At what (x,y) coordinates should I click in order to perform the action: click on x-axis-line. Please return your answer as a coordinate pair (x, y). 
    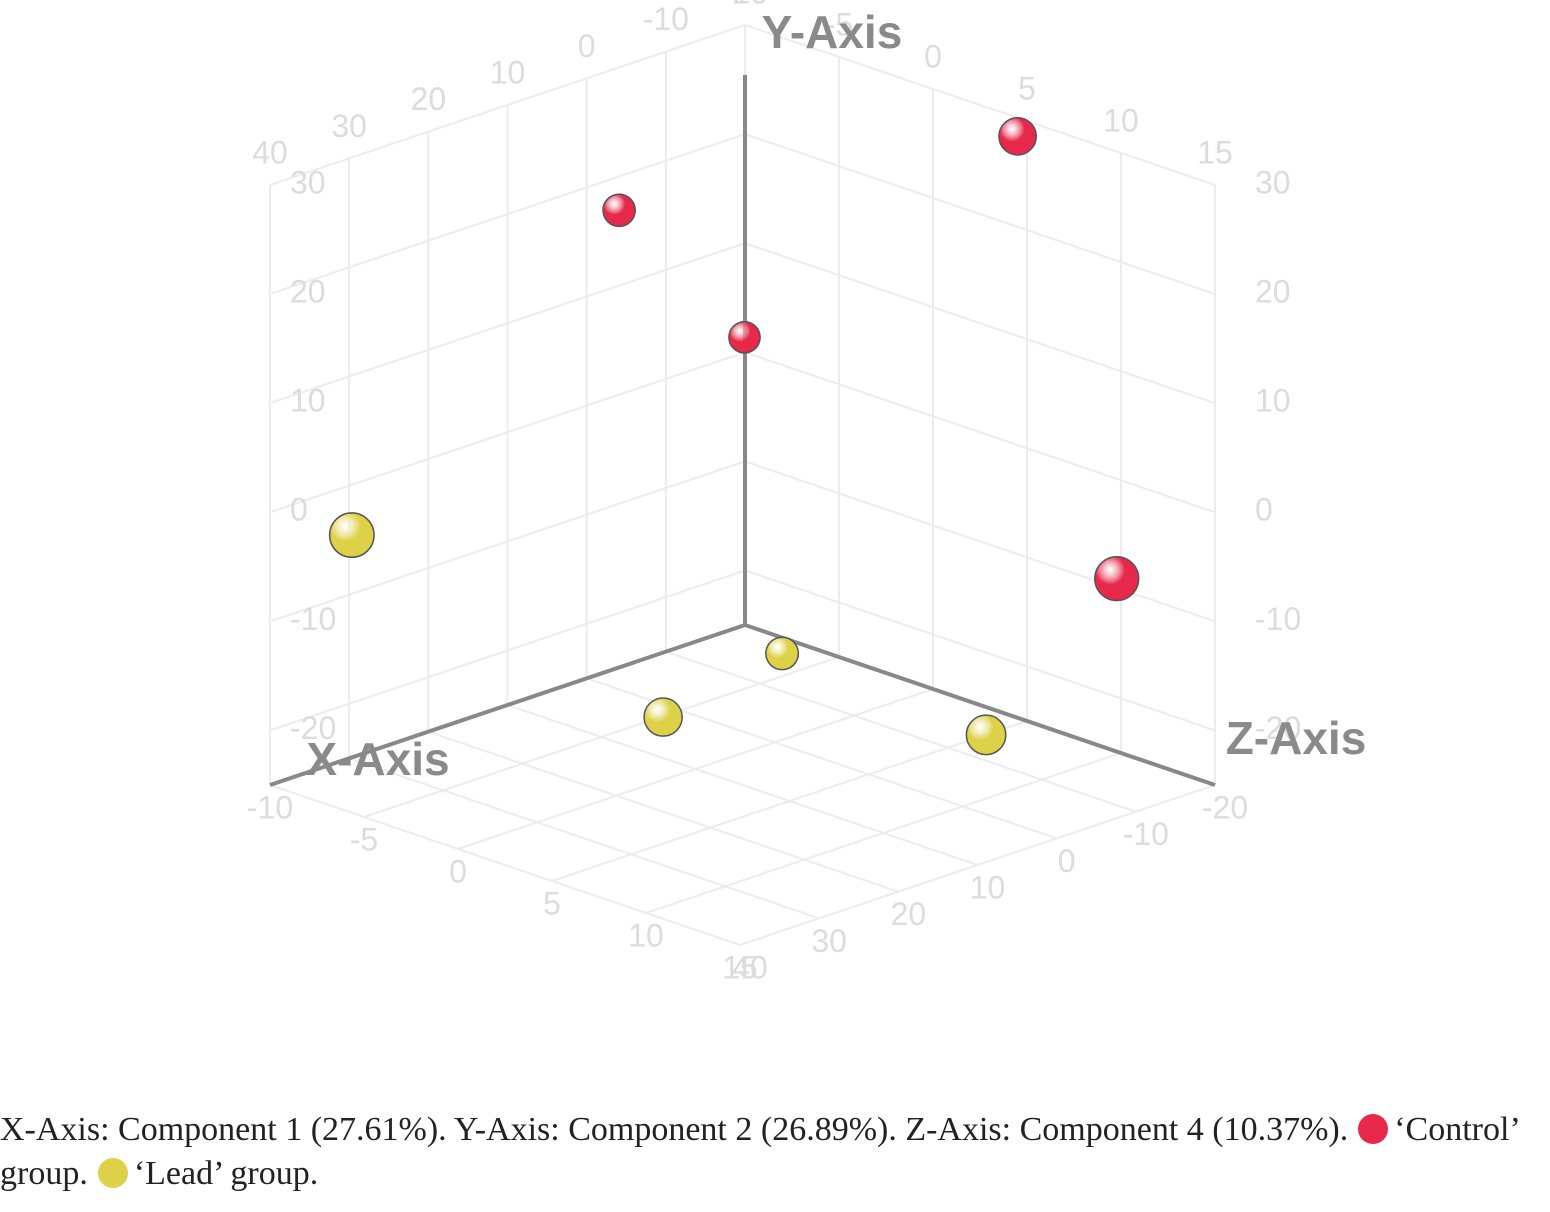
    Looking at the image, I should click on (507, 705).